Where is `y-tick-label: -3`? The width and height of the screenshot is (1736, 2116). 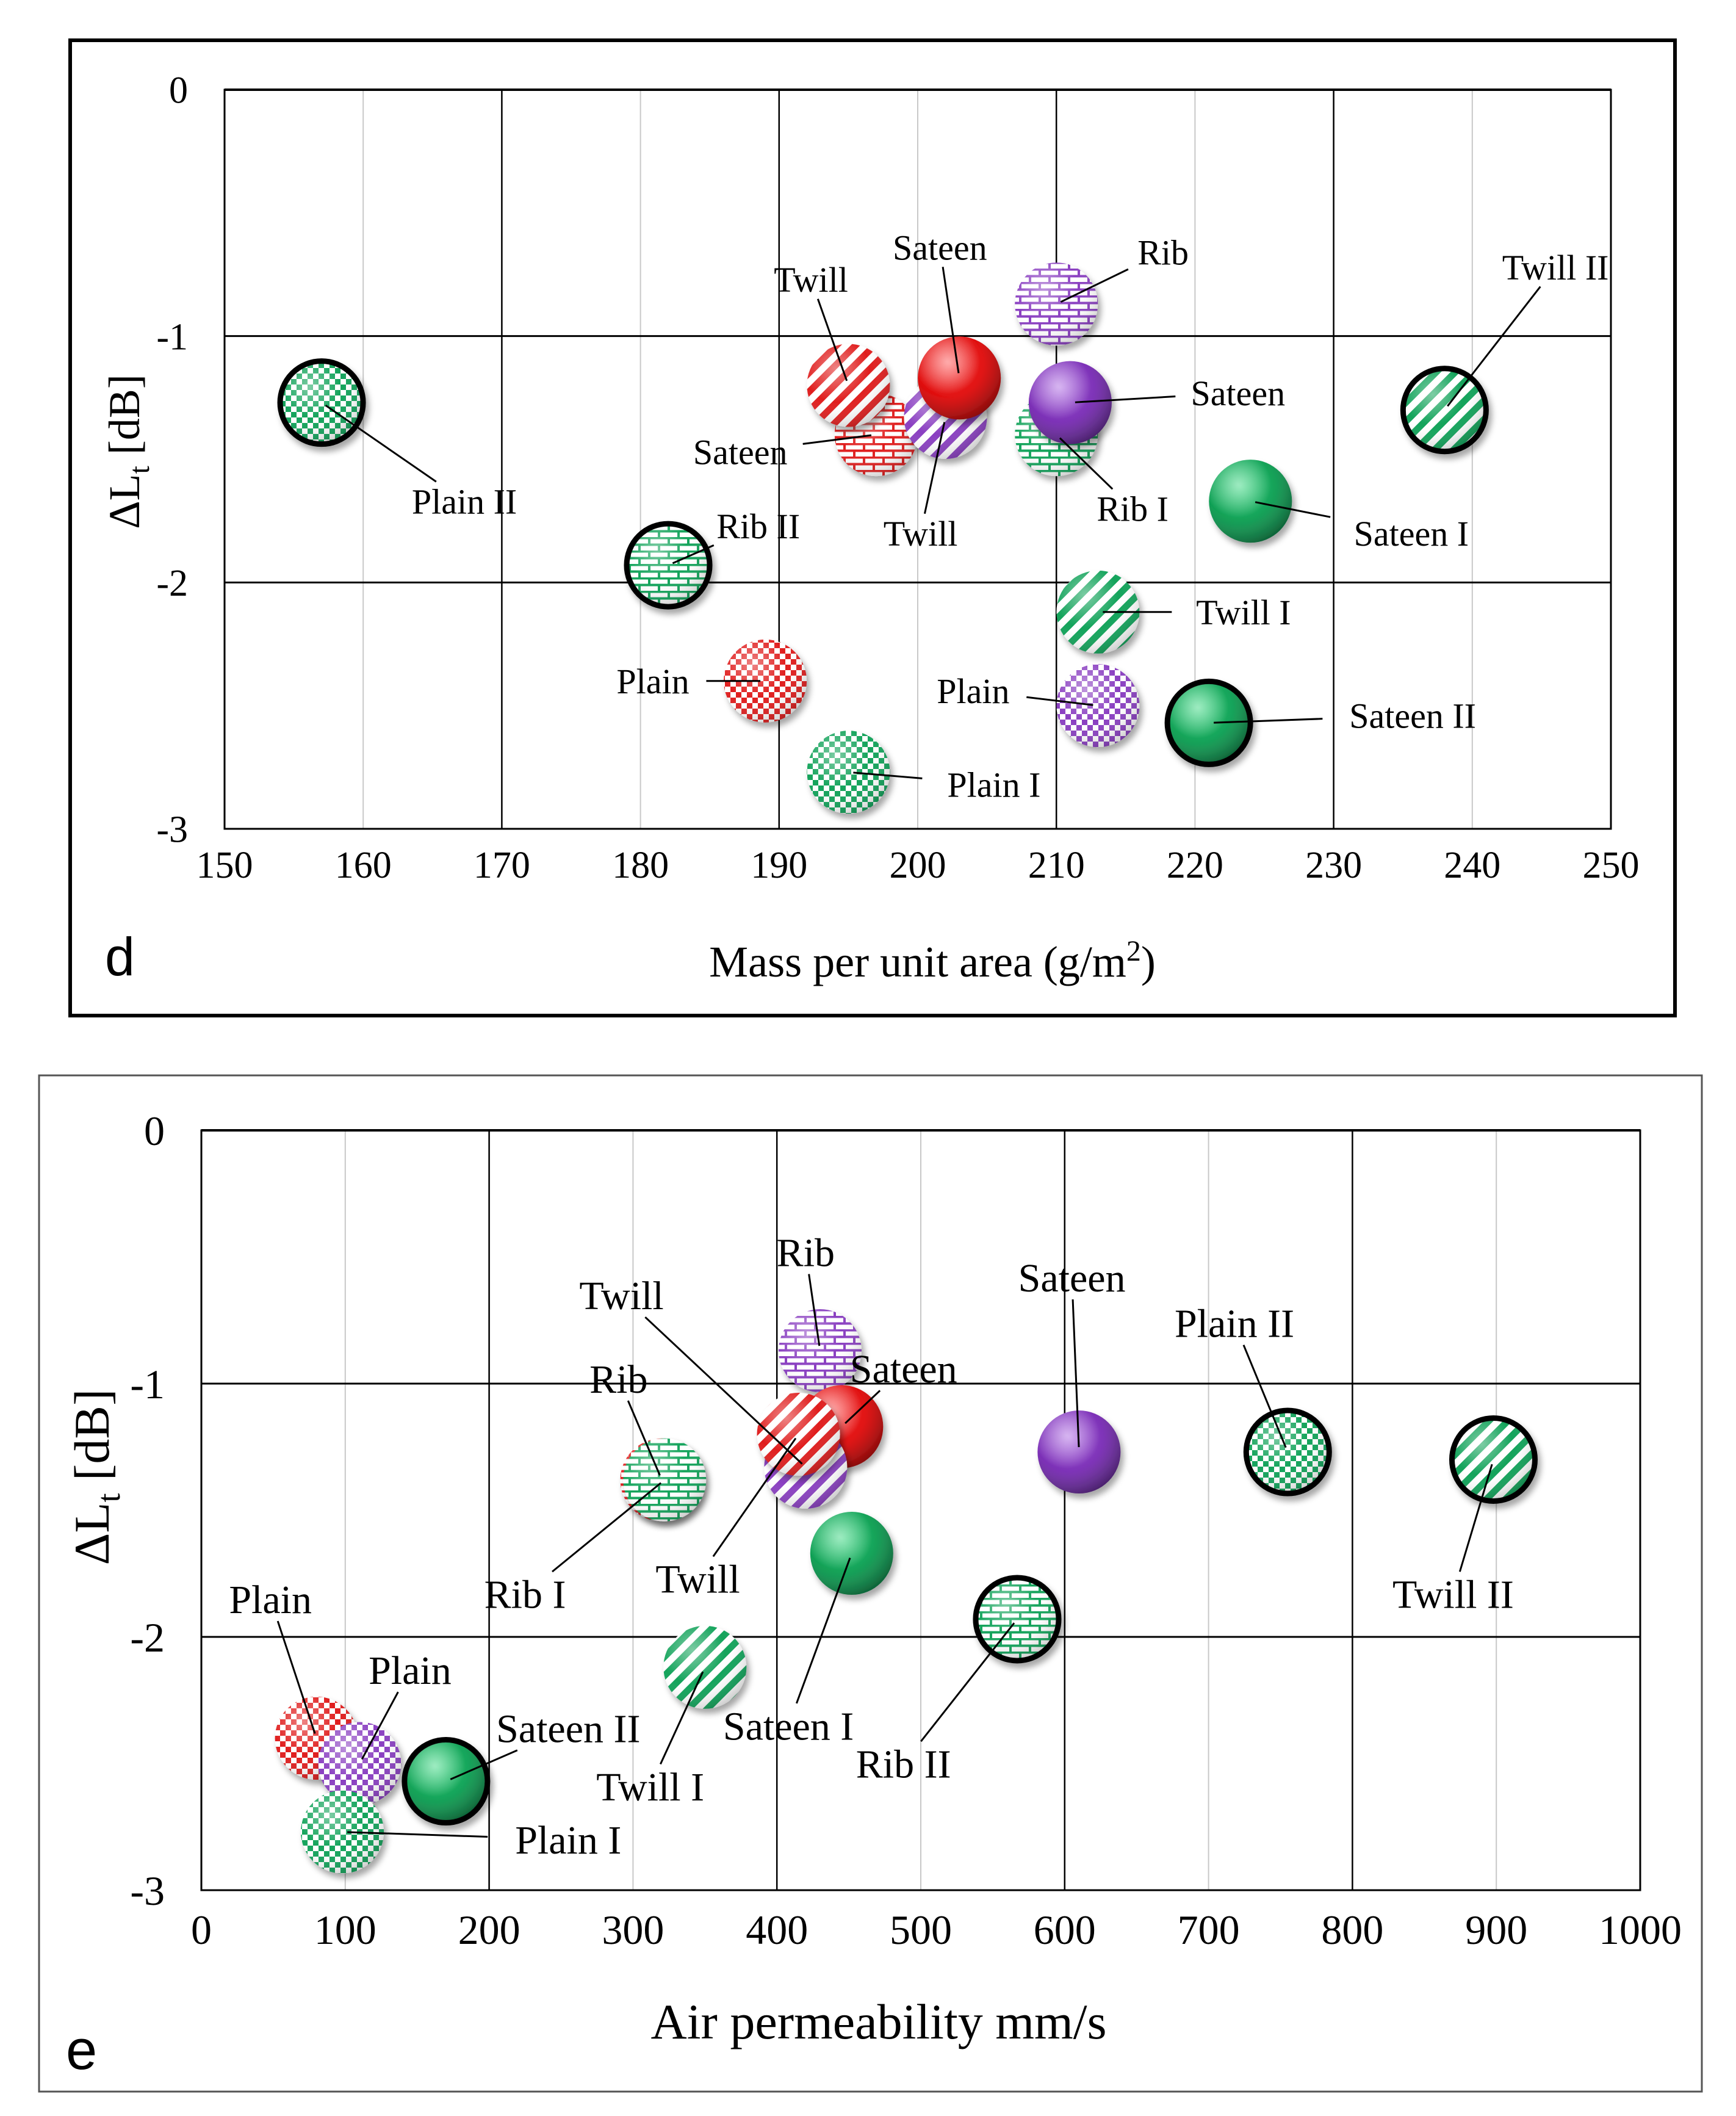 y-tick-label: -3 is located at coordinates (172, 830).